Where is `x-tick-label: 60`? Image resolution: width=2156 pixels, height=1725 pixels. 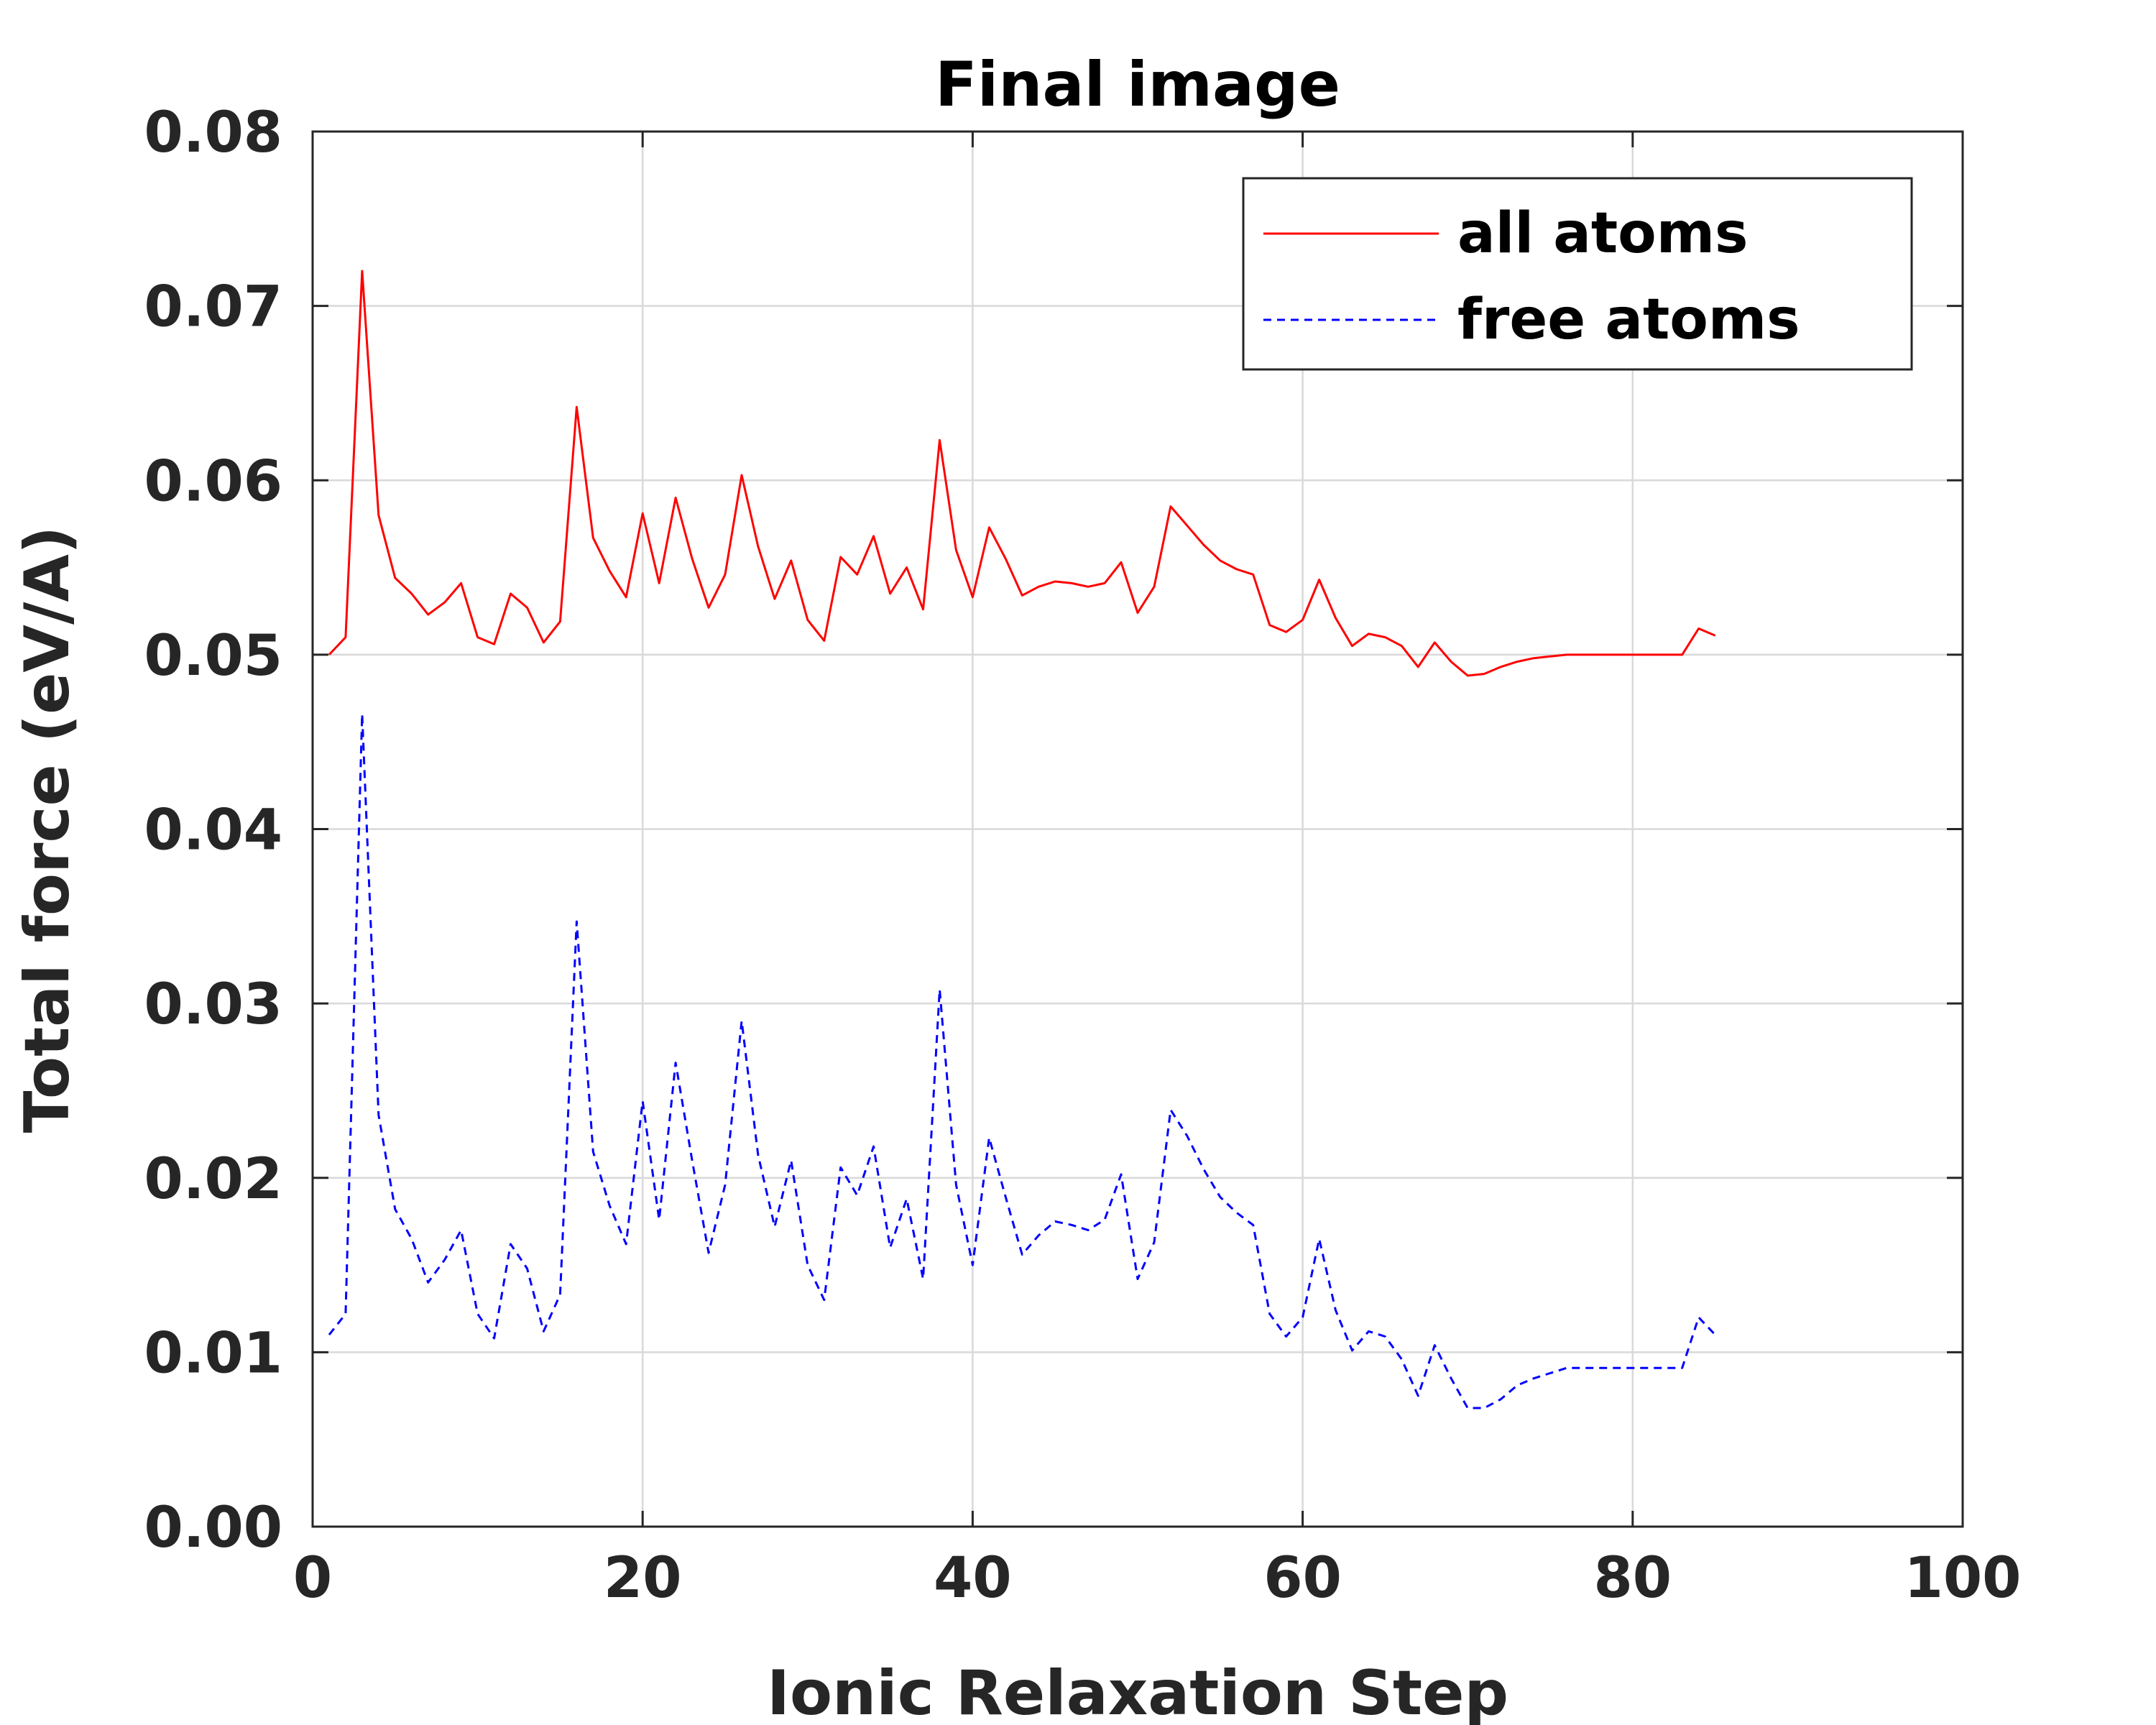 x-tick-label: 60 is located at coordinates (1302, 1578).